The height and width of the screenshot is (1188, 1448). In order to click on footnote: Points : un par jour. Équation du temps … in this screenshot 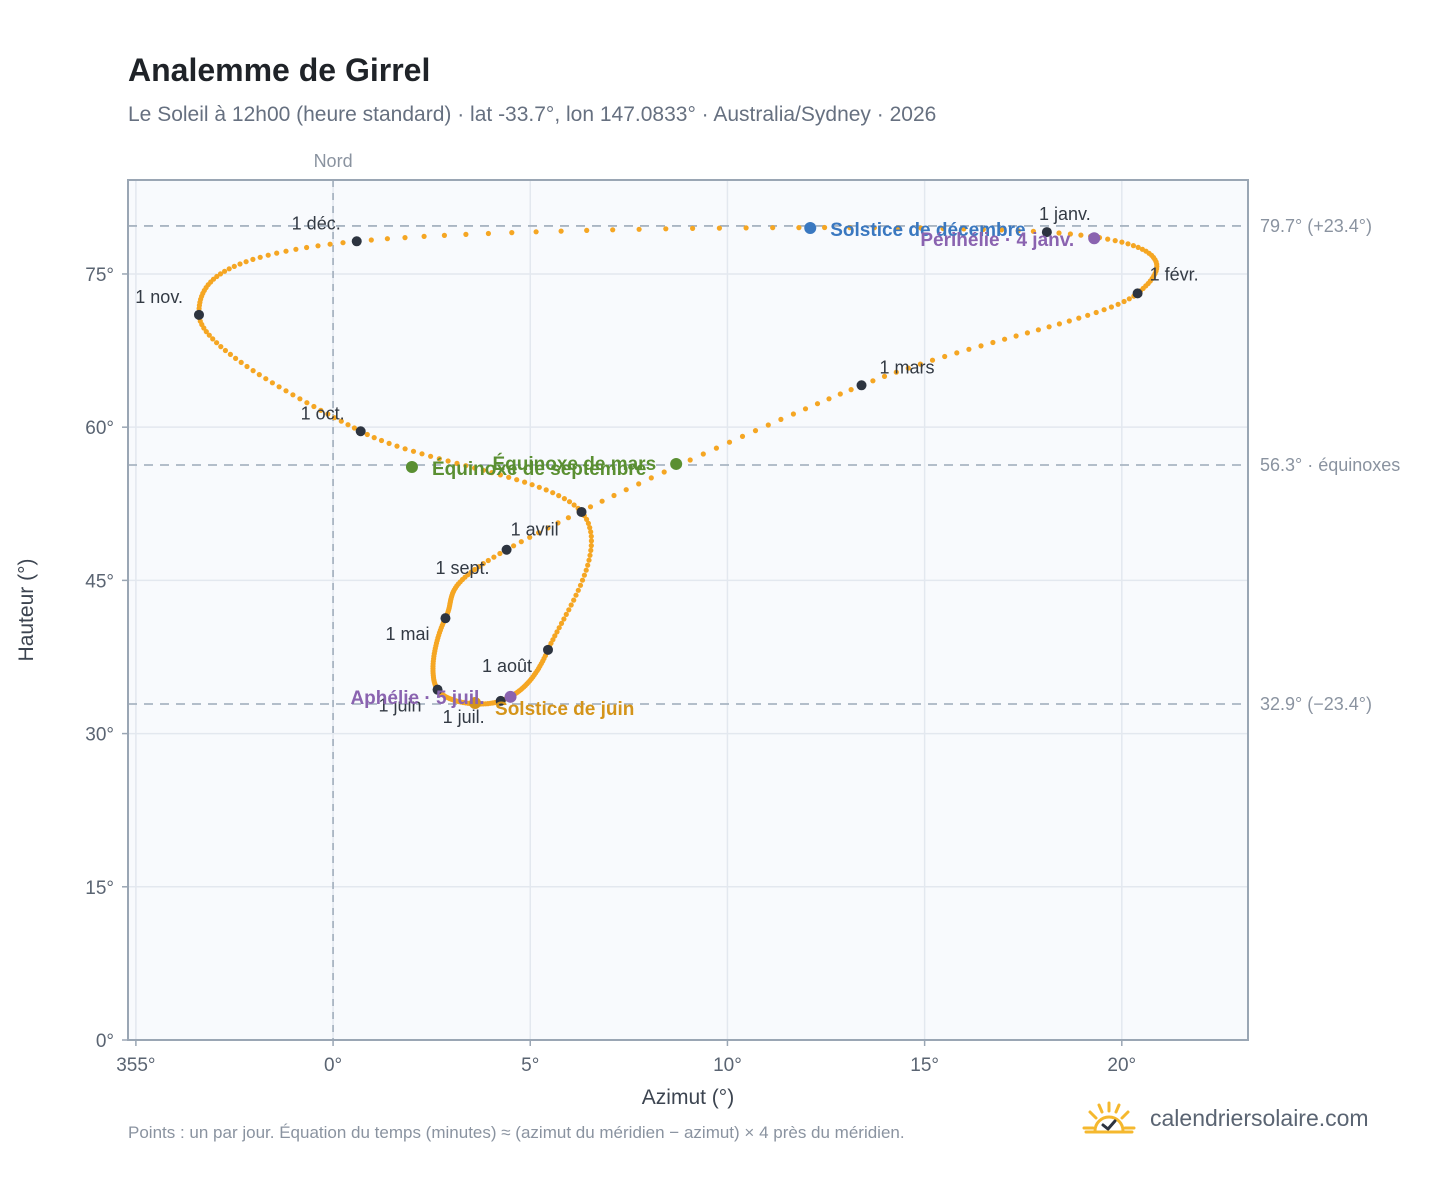, I will do `click(516, 1132)`.